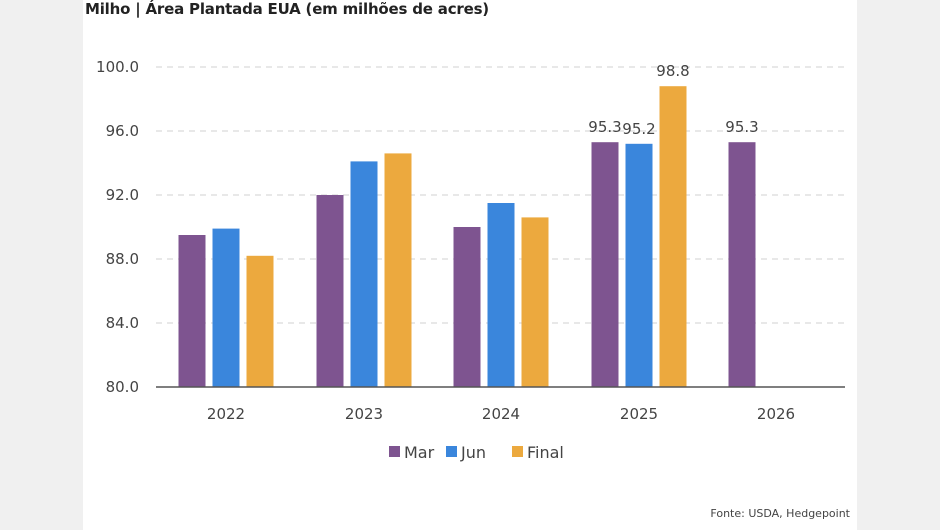 The width and height of the screenshot is (940, 530). I want to click on bar-jun-2023, so click(364, 274).